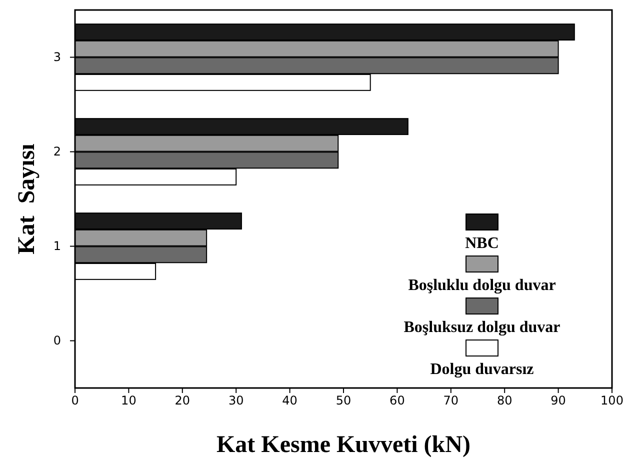 This screenshot has width=636, height=468. I want to click on y-axis-title: Kat Sayısı, so click(27, 198).